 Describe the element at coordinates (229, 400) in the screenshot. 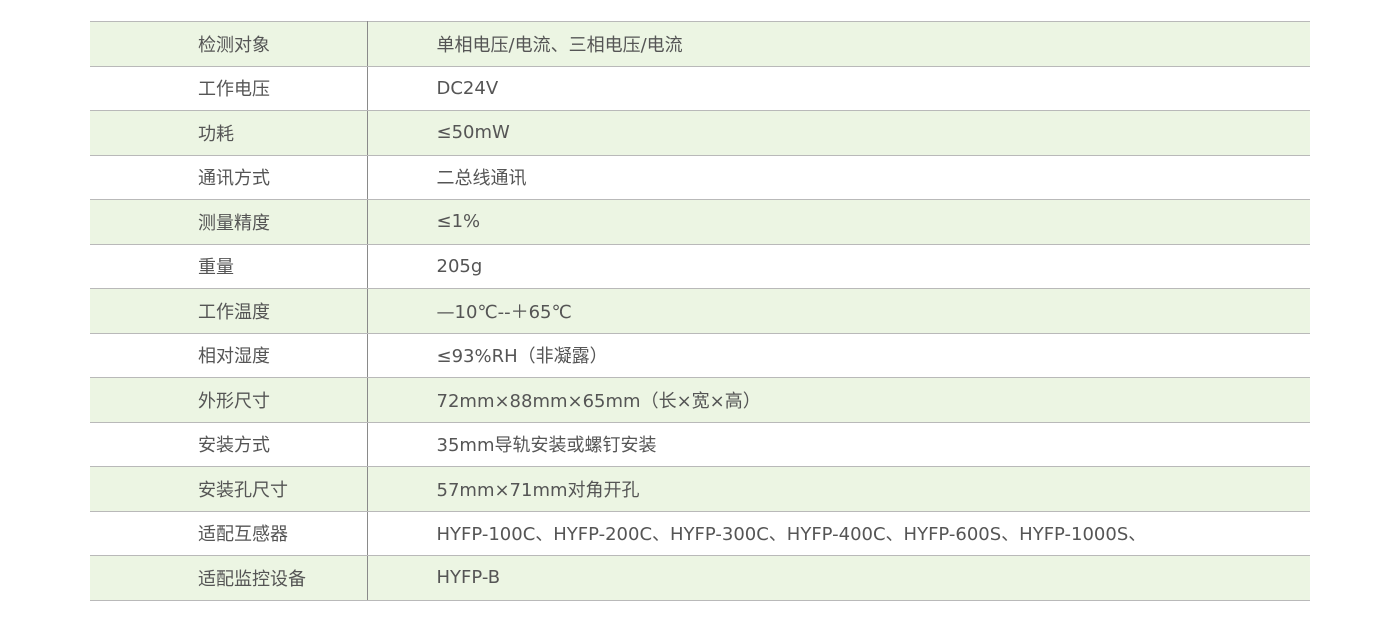

I see `spec-label: 外形尺寸` at that location.